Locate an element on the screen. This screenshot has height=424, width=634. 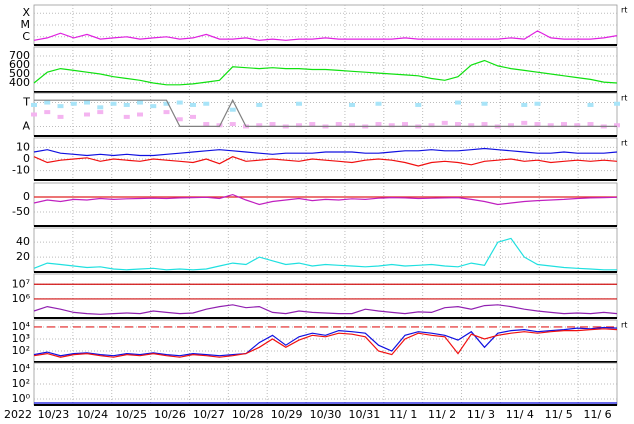
y-tick-label: 700 is located at coordinates (19, 55).